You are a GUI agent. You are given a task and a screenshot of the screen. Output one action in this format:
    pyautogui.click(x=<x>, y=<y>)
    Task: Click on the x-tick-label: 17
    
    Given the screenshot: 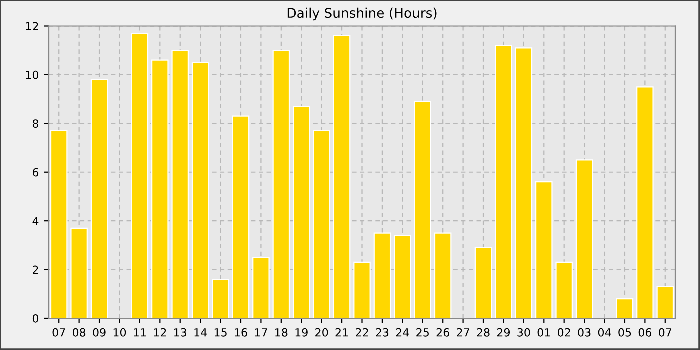 What is the action you would take?
    pyautogui.click(x=261, y=332)
    